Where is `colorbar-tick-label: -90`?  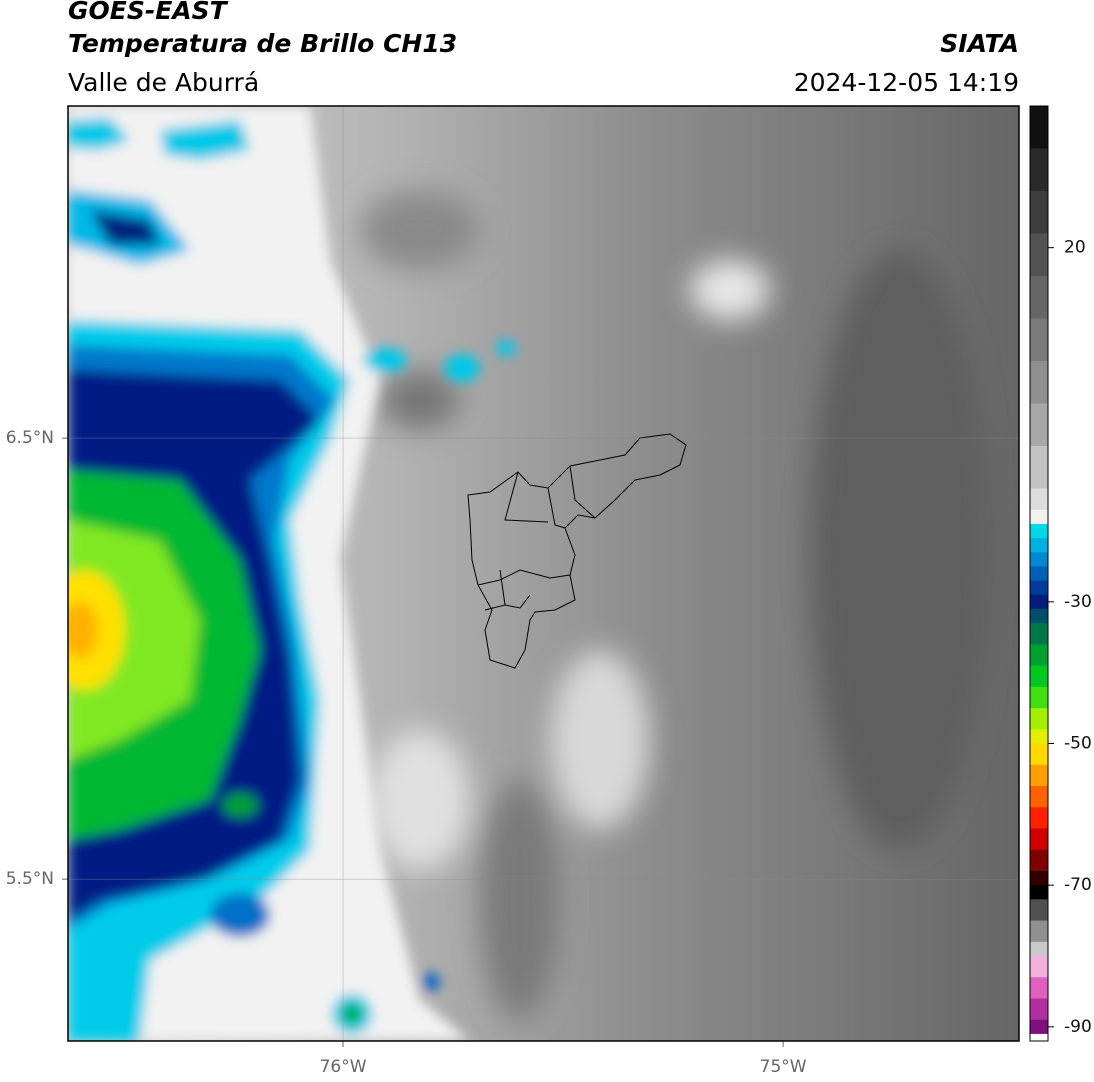 colorbar-tick-label: -90 is located at coordinates (1078, 1027).